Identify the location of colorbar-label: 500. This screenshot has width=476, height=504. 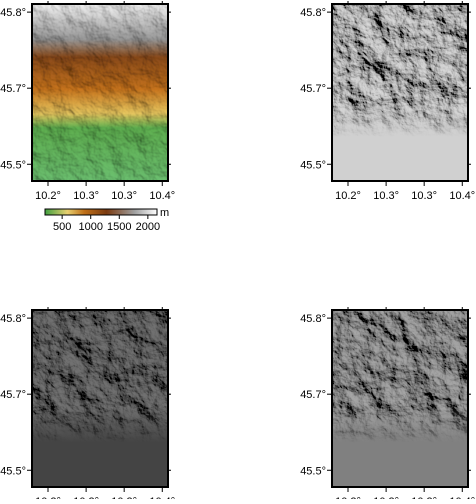
(62, 227).